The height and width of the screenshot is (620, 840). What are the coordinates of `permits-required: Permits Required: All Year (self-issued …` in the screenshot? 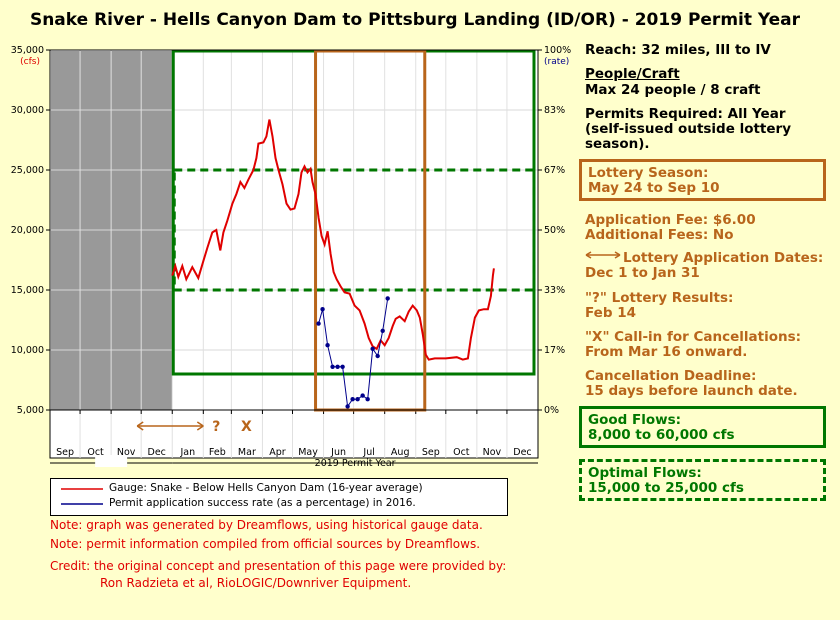 It's located at (688, 129).